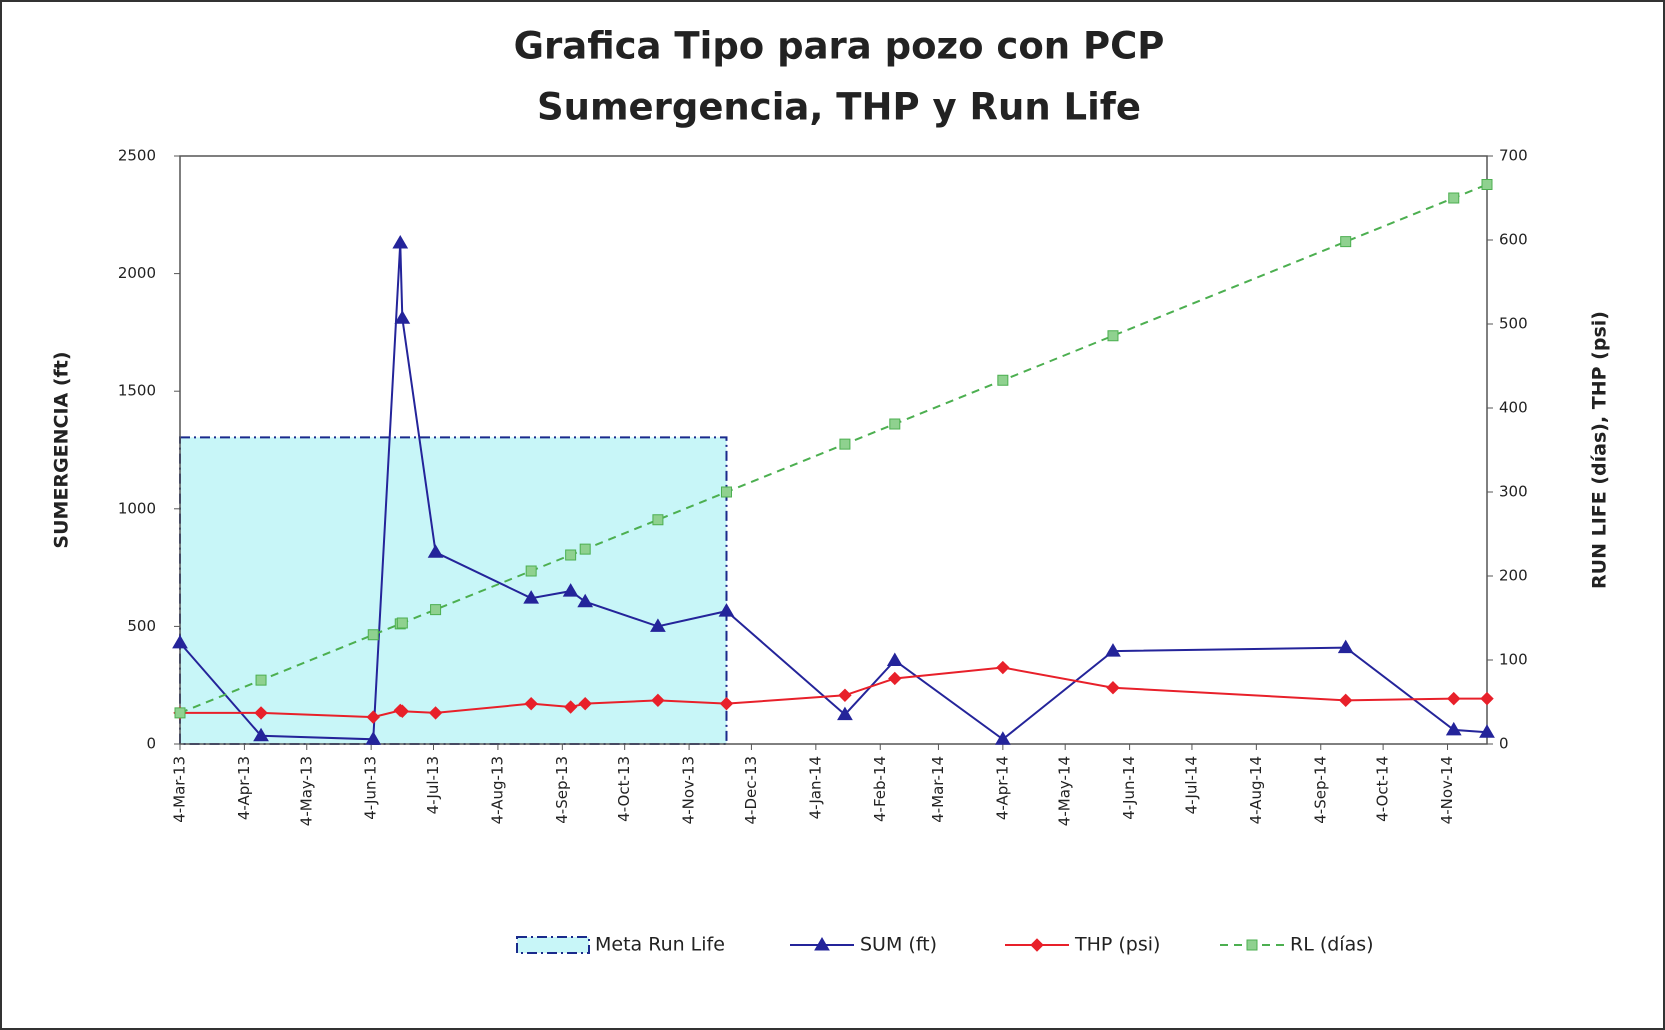 Image resolution: width=1665 pixels, height=1030 pixels. I want to click on y-tick-label: 1000, so click(137, 508).